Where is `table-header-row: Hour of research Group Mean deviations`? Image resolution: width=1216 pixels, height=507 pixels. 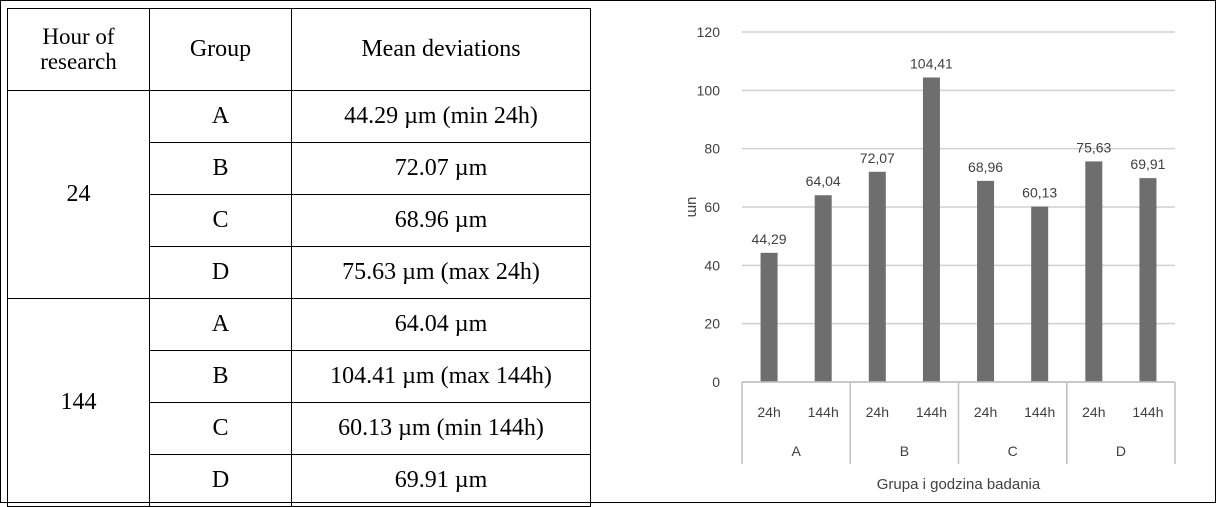 table-header-row: Hour of research Group Mean deviations is located at coordinates (299, 49).